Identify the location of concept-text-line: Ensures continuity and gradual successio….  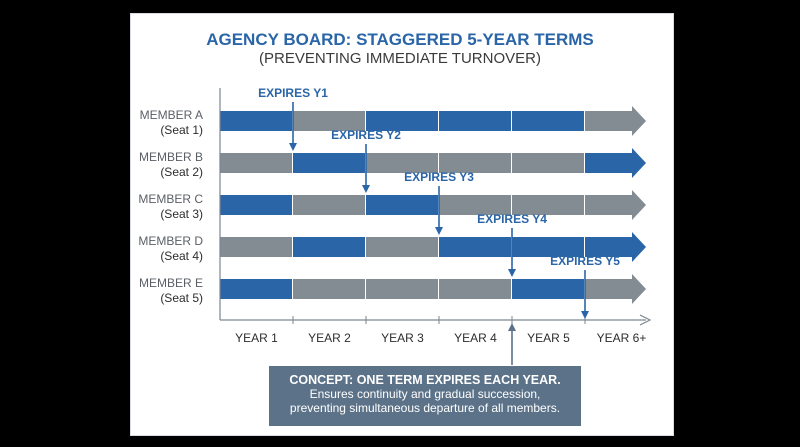
(425, 394).